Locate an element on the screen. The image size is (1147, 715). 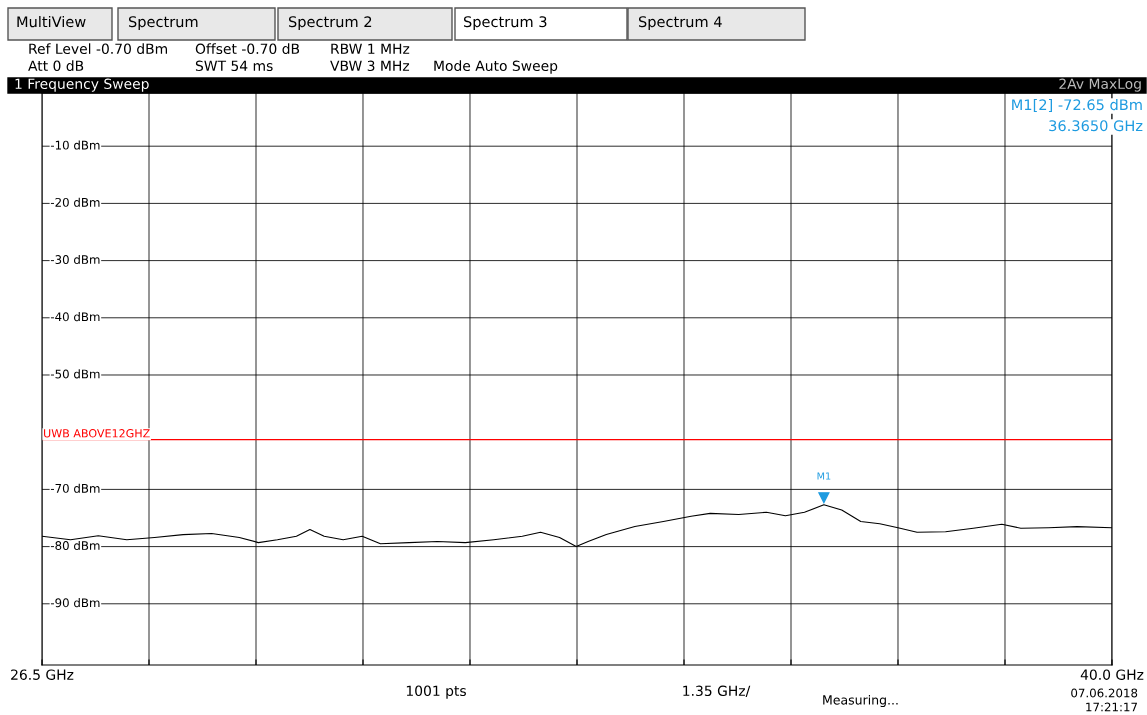
text: 2Av MaxLog is located at coordinates (1100, 85).